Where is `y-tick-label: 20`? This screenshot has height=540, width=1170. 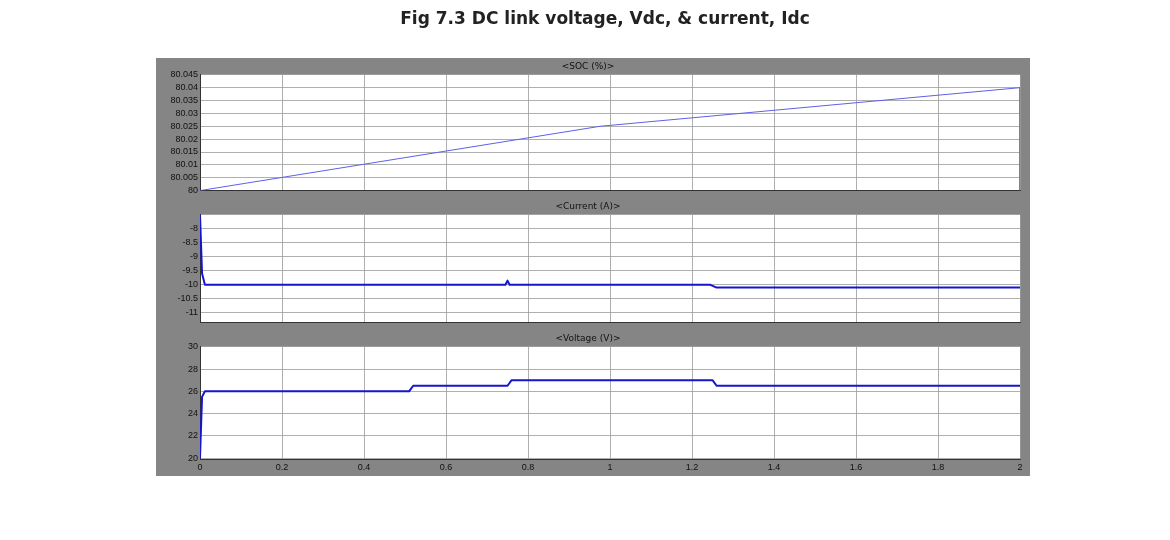 y-tick-label: 20 is located at coordinates (192, 457).